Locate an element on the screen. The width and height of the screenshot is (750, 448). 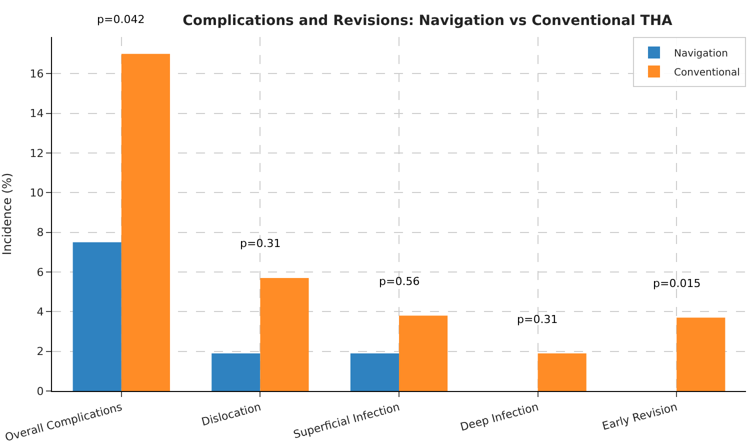
x-tick-label: Deep Infection is located at coordinates (499, 417).